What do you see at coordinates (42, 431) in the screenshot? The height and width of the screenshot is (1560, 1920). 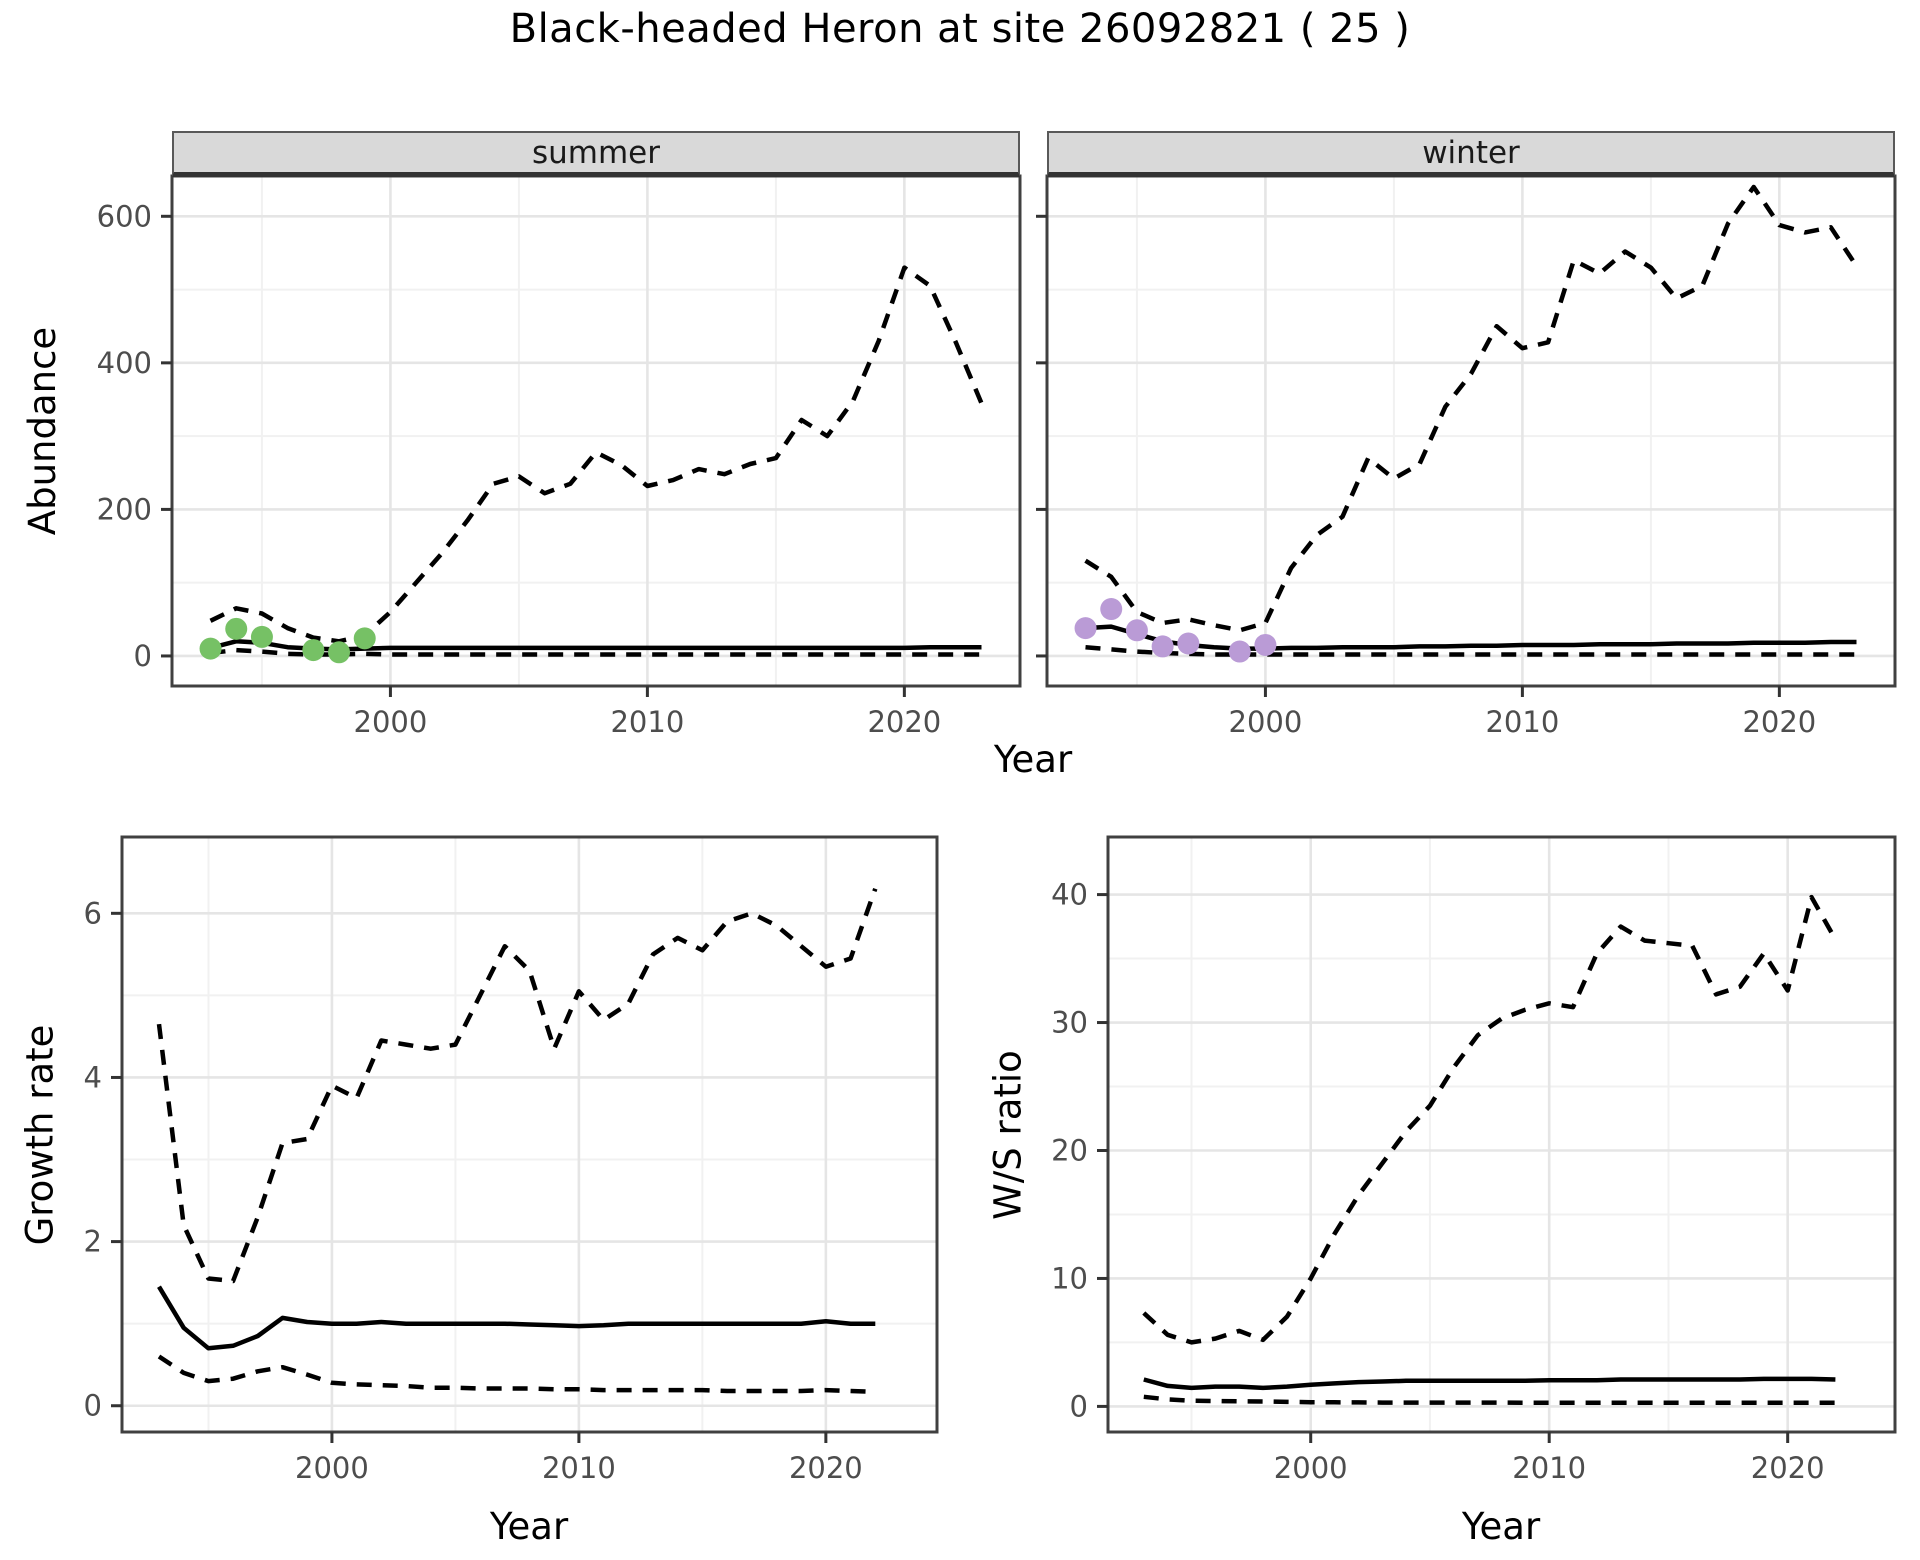 I see `y-axis-title-abundance: Abundance` at bounding box center [42, 431].